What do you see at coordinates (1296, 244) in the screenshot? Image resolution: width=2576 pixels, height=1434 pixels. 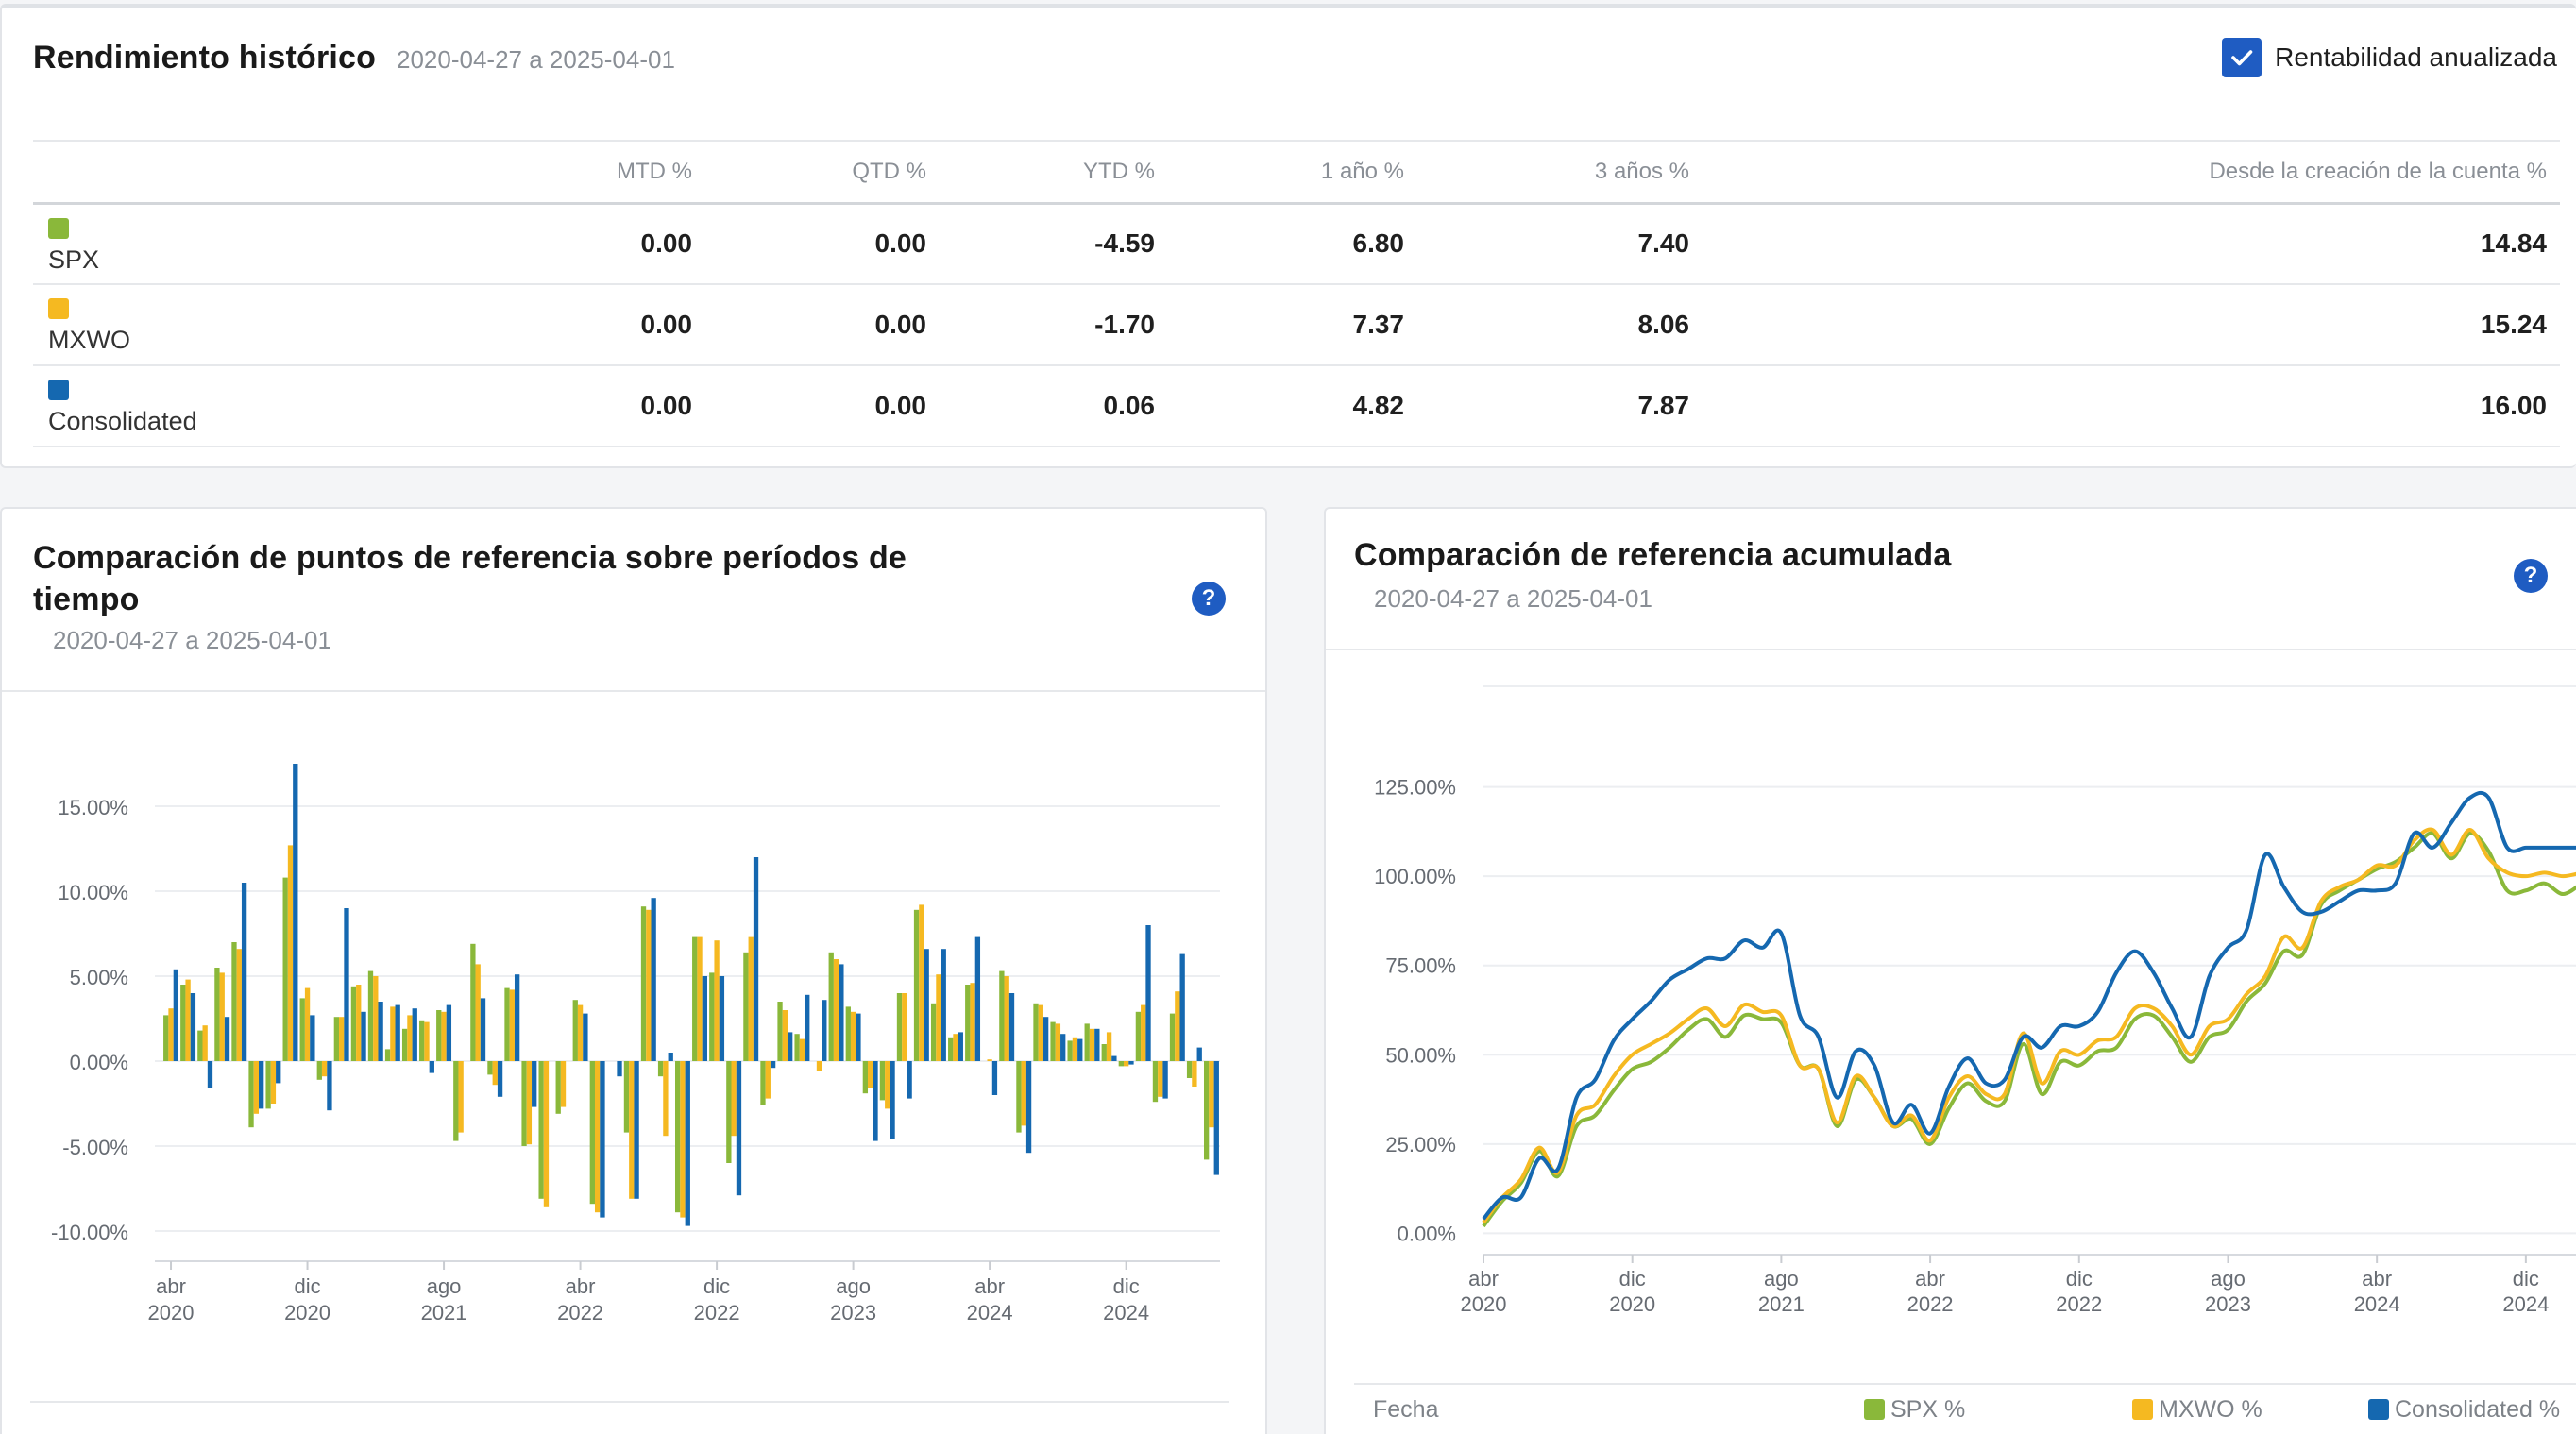 I see `table-row-spx: SPX 0.00 0.00 -4.59 6.80 7.40 14.84` at bounding box center [1296, 244].